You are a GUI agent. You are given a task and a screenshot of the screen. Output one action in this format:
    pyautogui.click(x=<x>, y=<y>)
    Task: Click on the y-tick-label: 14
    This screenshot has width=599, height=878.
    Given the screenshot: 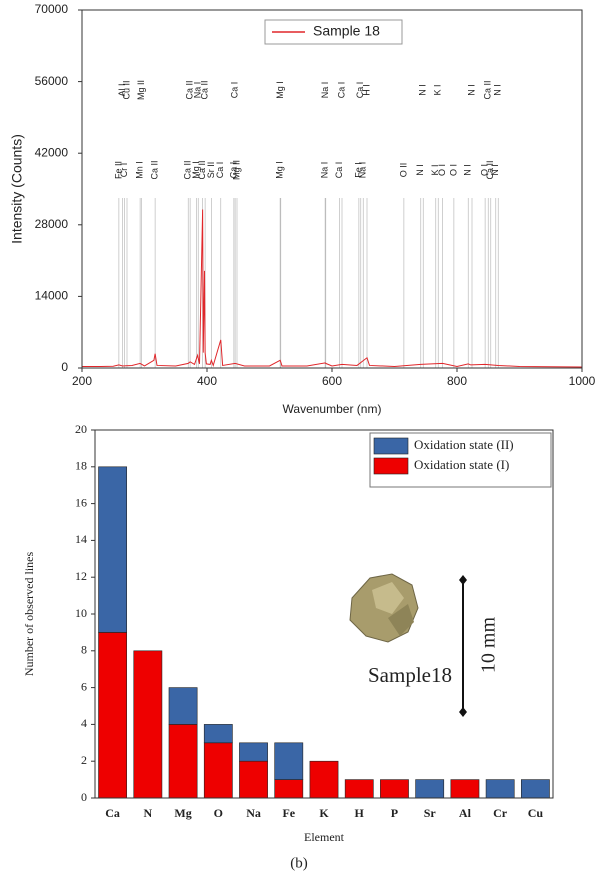 What is the action you would take?
    pyautogui.click(x=81, y=539)
    